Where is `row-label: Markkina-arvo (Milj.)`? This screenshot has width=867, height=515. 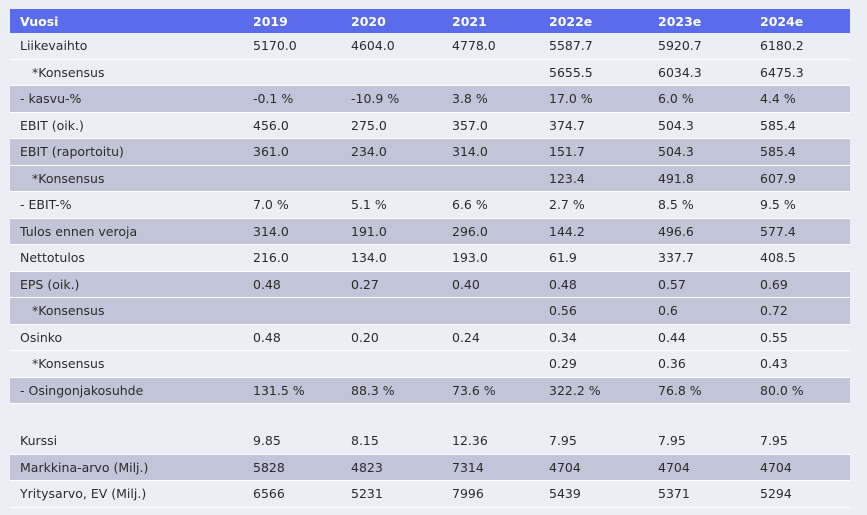 row-label: Markkina-arvo (Milj.) is located at coordinates (126, 467).